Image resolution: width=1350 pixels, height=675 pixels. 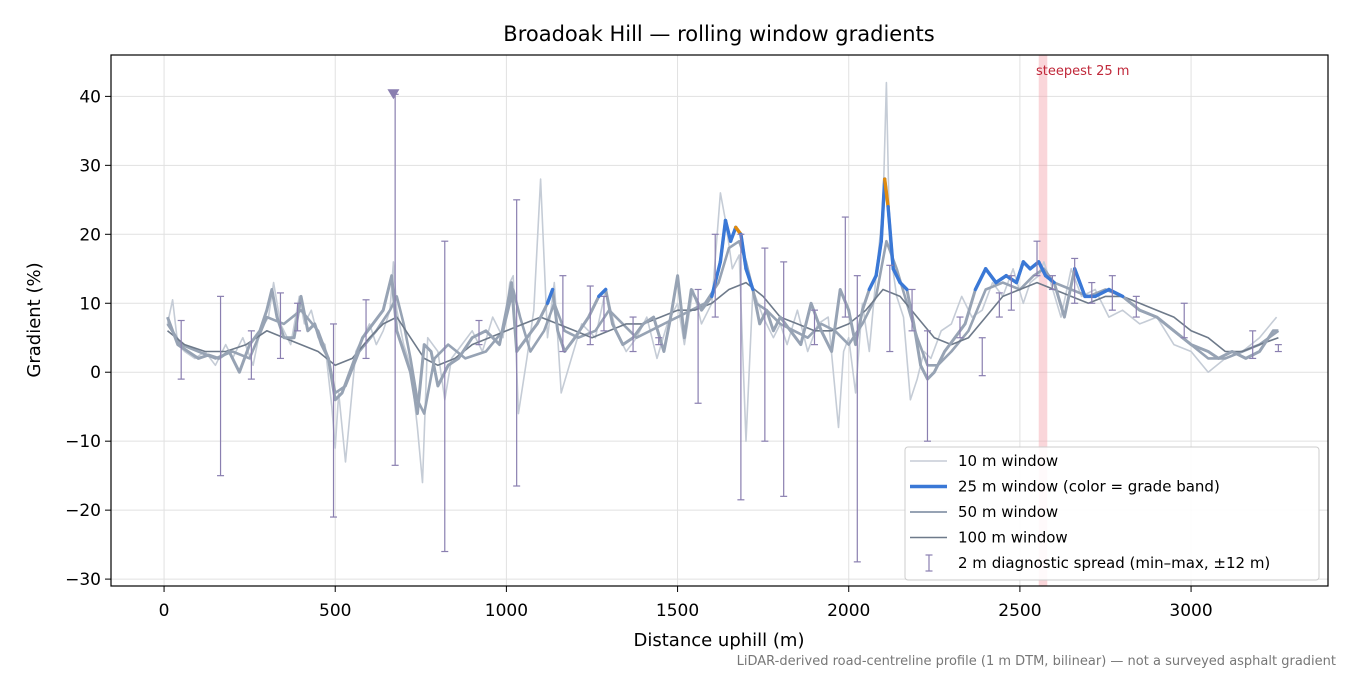 I want to click on legend-label: 2 m diagnostic spread (min–max, ±12 m), so click(x=1114, y=563).